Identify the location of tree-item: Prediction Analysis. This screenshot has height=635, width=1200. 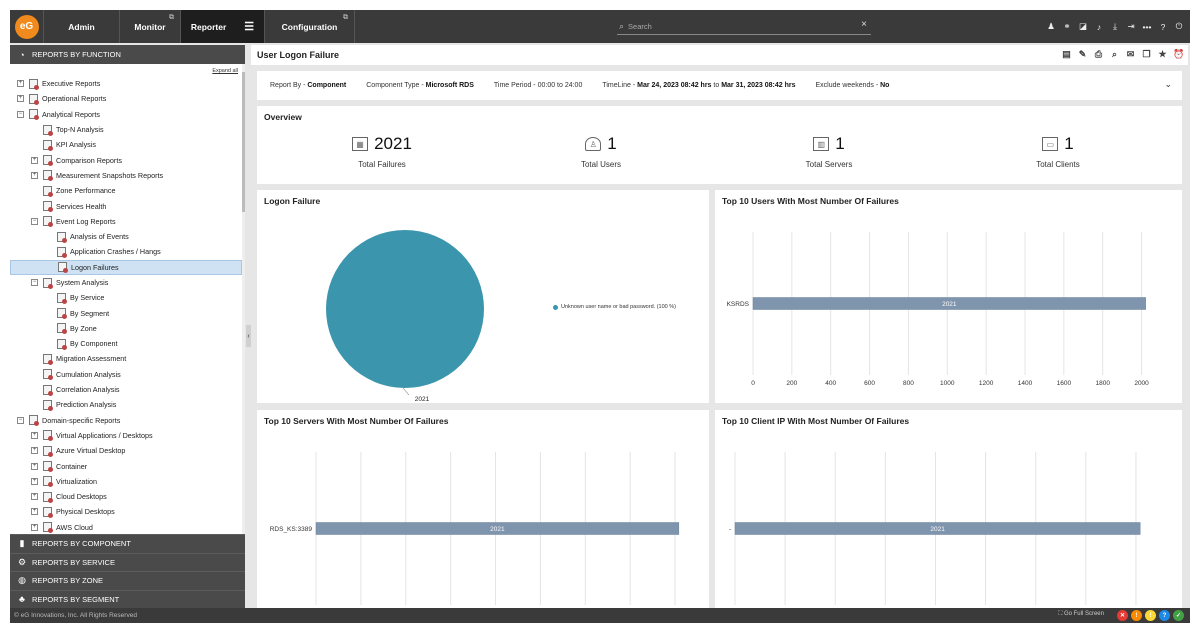
(126, 404).